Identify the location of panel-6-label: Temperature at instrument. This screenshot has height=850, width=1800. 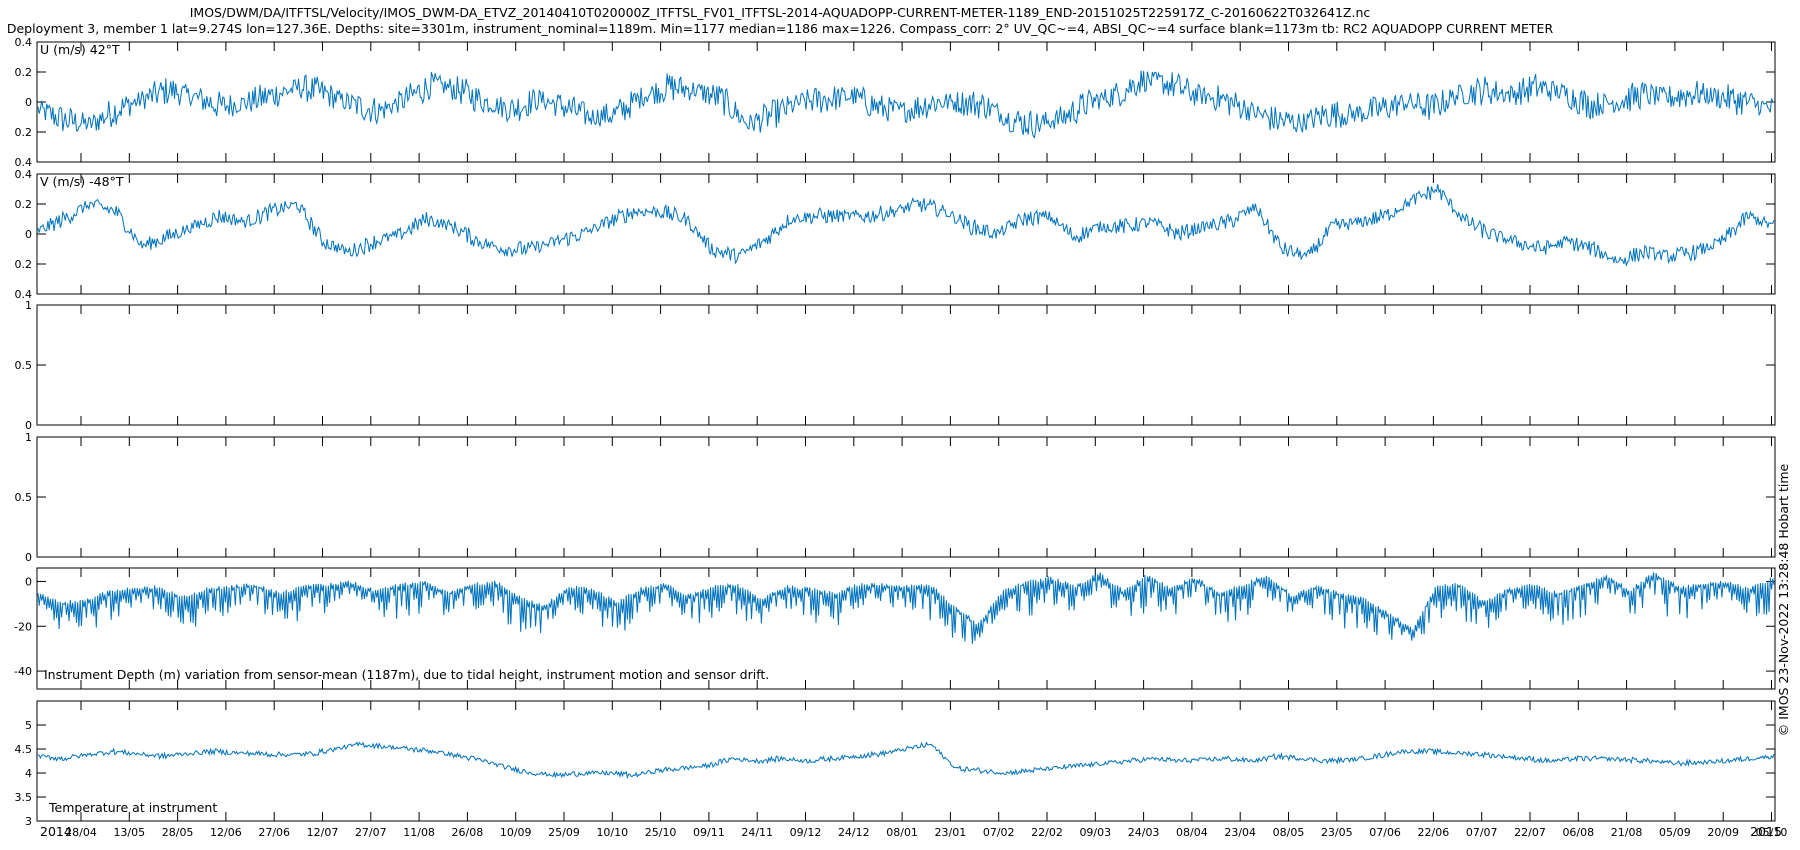
(132, 807).